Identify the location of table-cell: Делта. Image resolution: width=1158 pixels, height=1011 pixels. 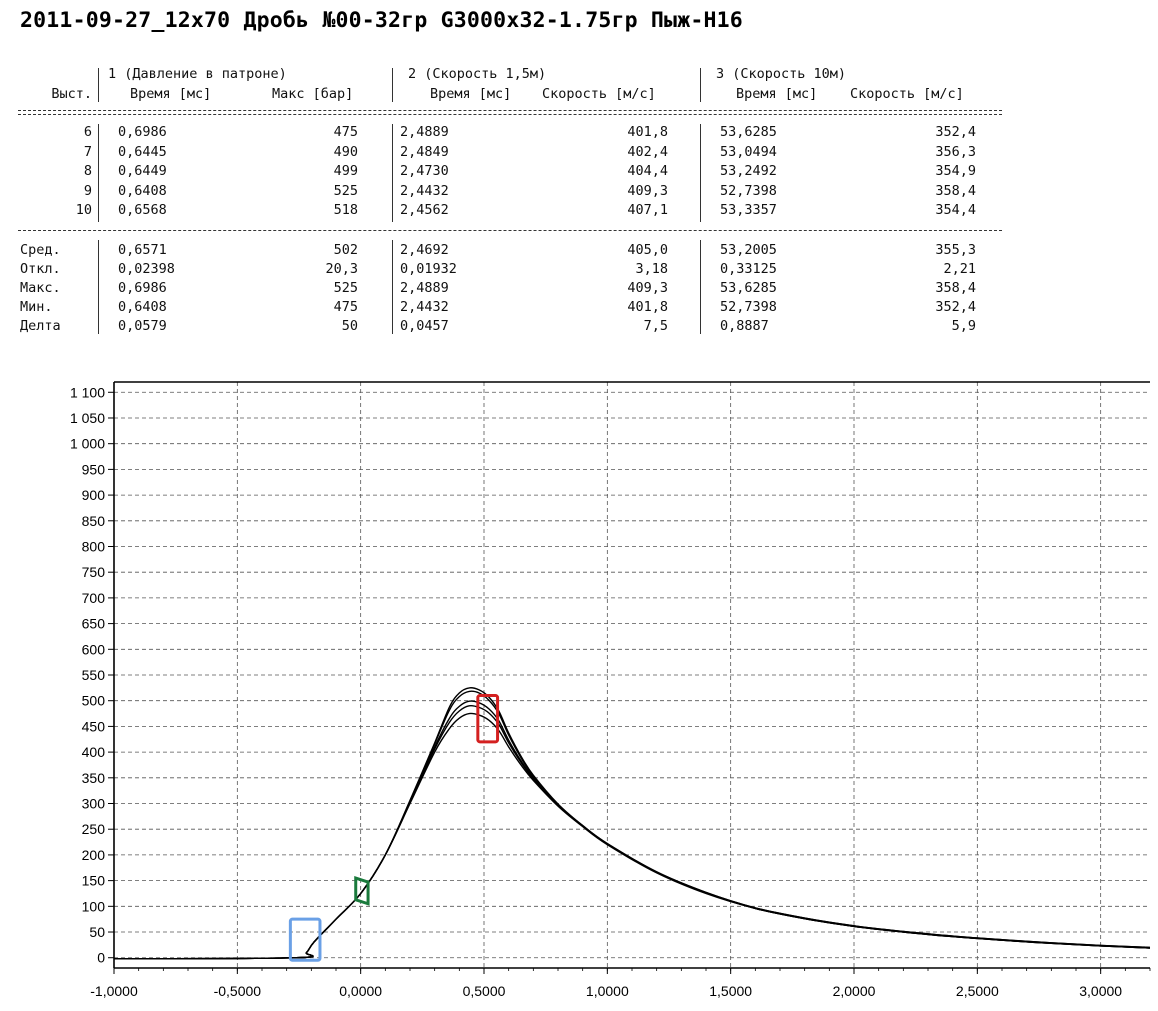
(40, 326).